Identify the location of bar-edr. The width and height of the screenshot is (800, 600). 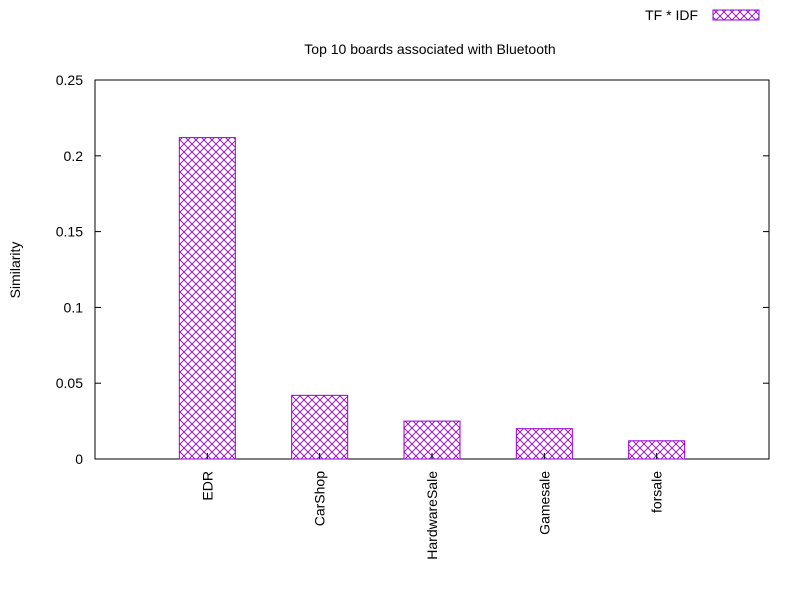
(207, 298).